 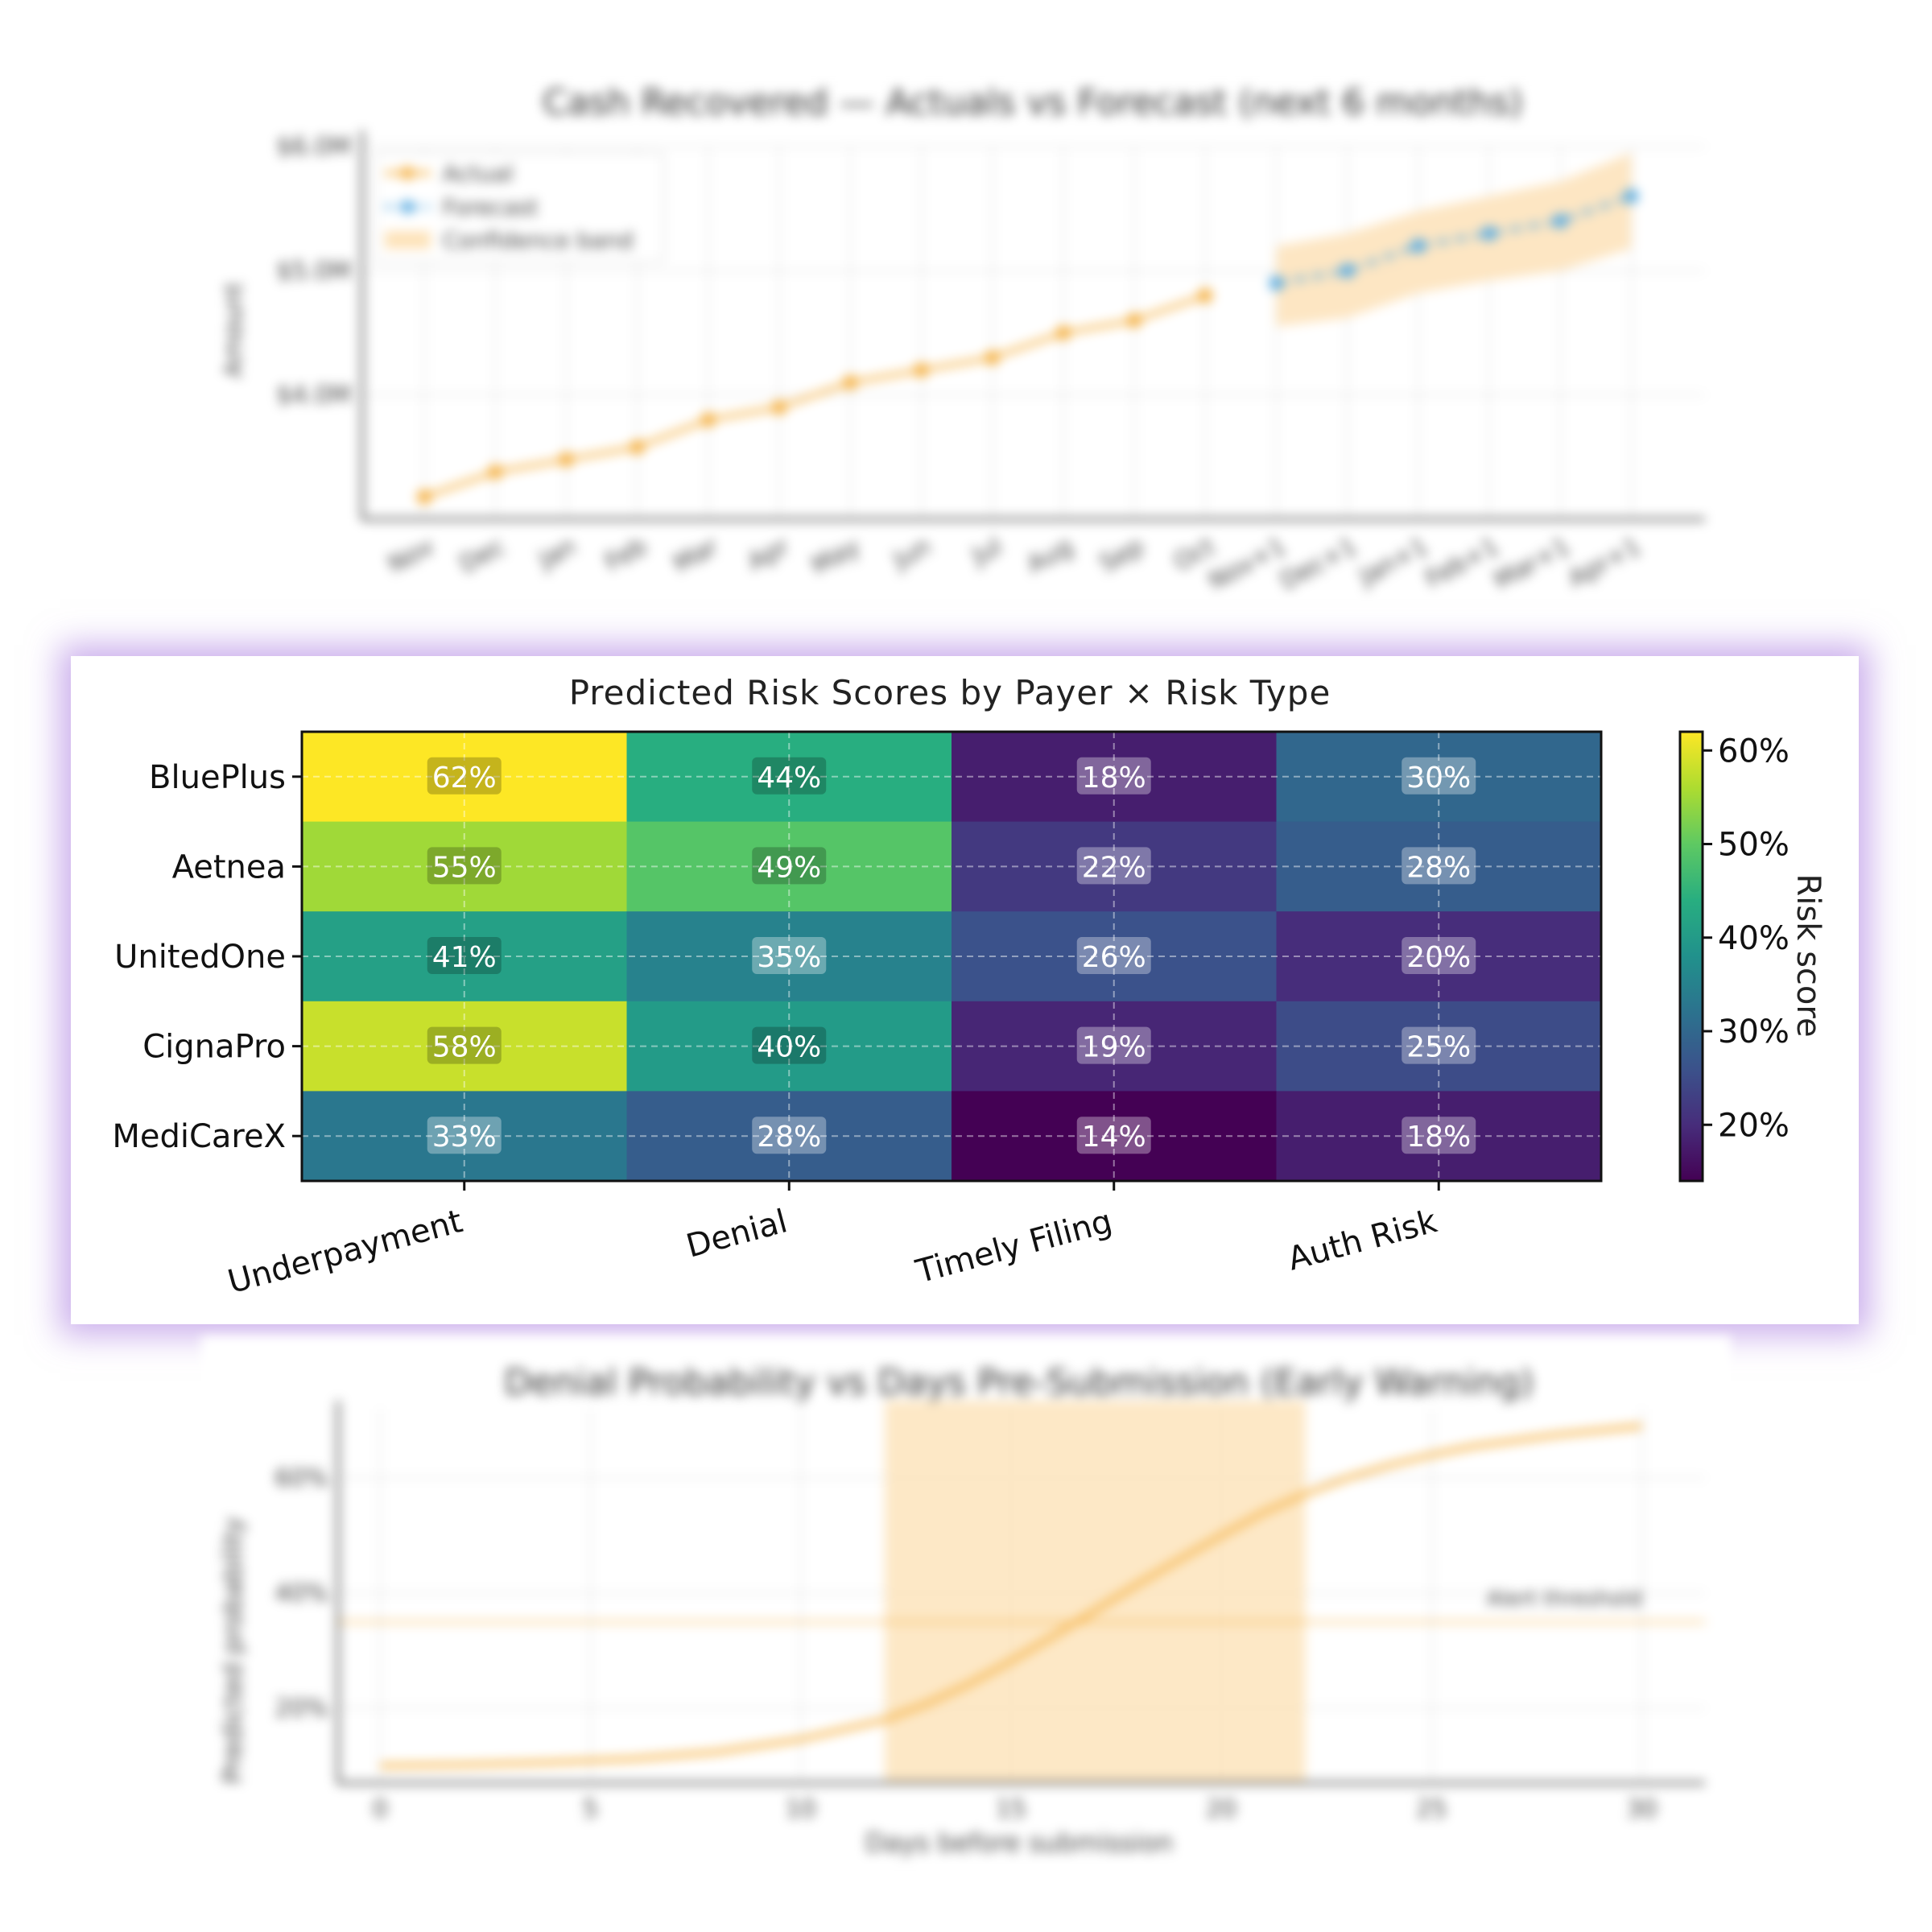 I want to click on heatmap-column-label: Auth Risk, so click(x=1363, y=1240).